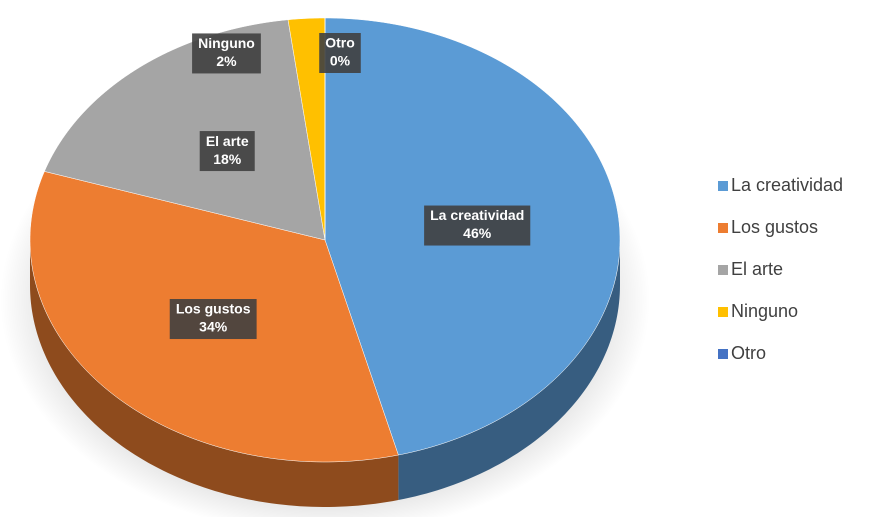 Image resolution: width=880 pixels, height=517 pixels. What do you see at coordinates (340, 61) in the screenshot?
I see `data-label-value: 0%` at bounding box center [340, 61].